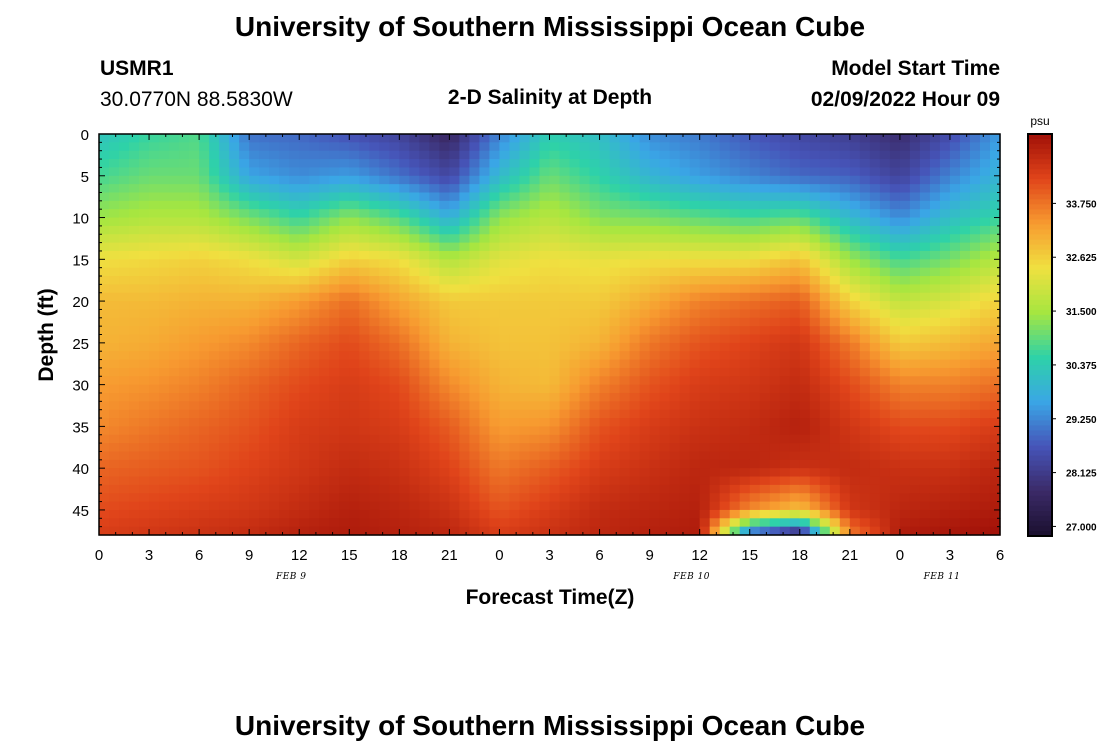 Image resolution: width=1100 pixels, height=750 pixels. What do you see at coordinates (1040, 157) in the screenshot?
I see `colorbar-segment` at bounding box center [1040, 157].